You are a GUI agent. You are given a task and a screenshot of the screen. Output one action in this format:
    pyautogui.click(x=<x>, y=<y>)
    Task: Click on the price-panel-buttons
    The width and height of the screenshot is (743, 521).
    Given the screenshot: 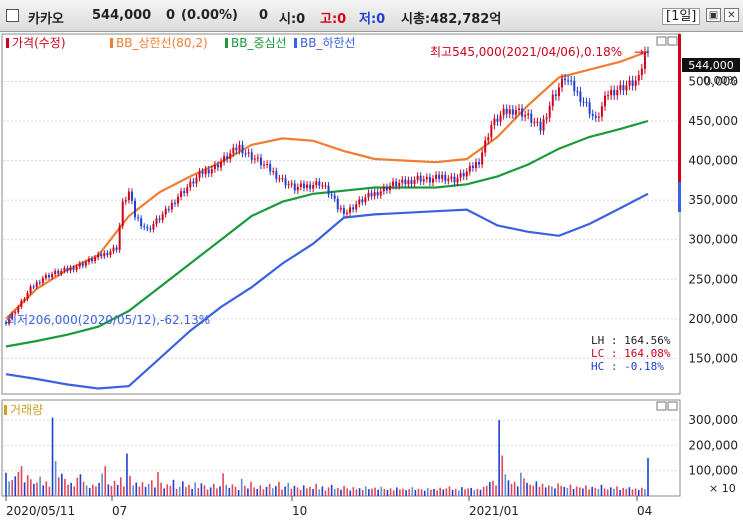 What is the action you would take?
    pyautogui.click(x=667, y=41)
    